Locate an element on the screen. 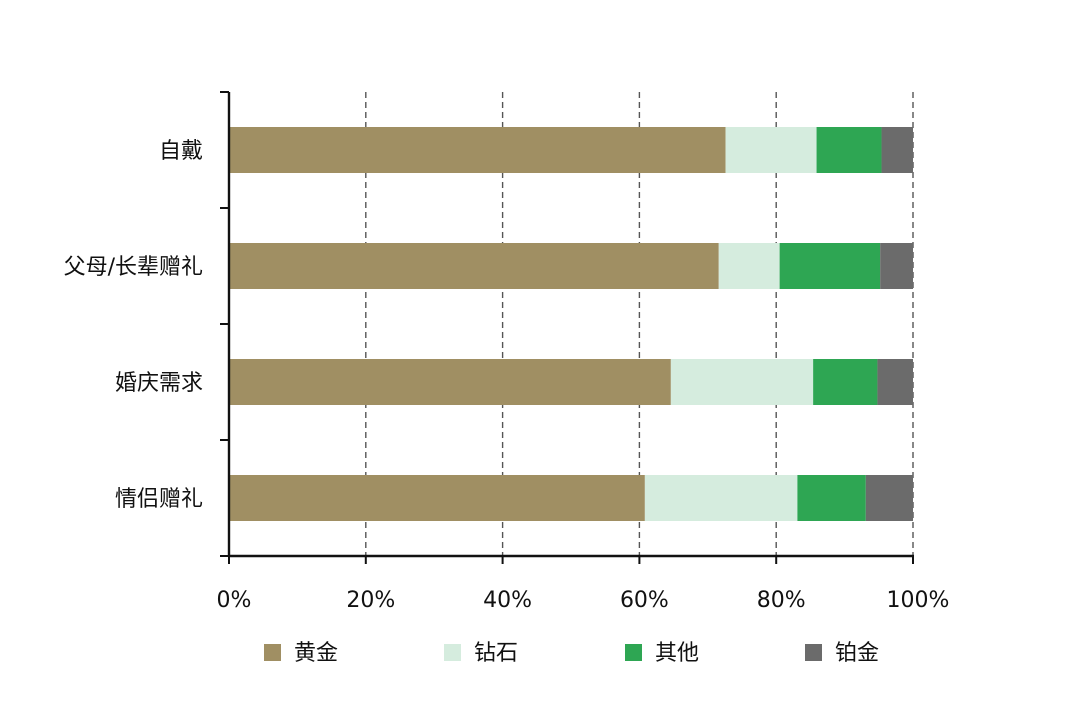 The image size is (1080, 728). x-tick-label: 40% is located at coordinates (507, 600).